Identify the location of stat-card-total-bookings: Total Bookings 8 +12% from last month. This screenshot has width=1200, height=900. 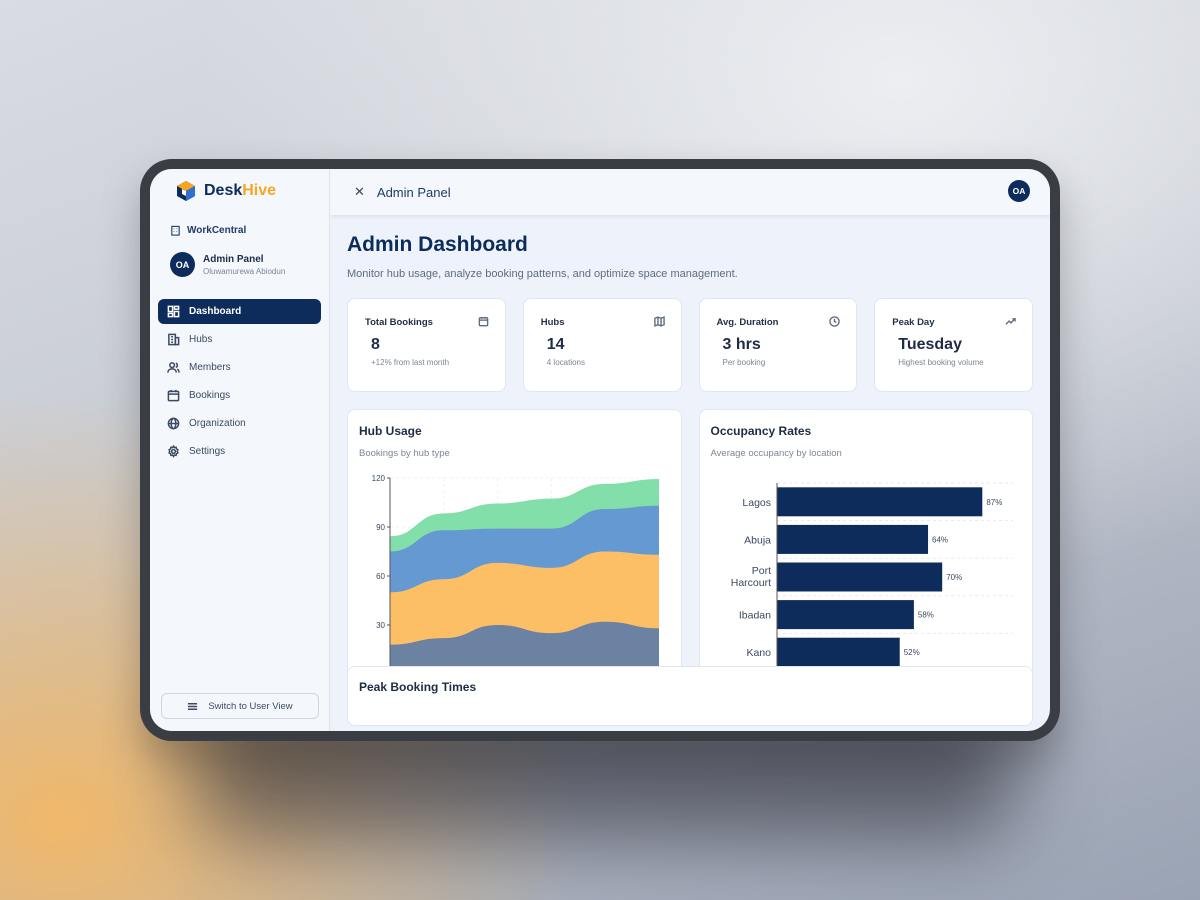
(426, 345).